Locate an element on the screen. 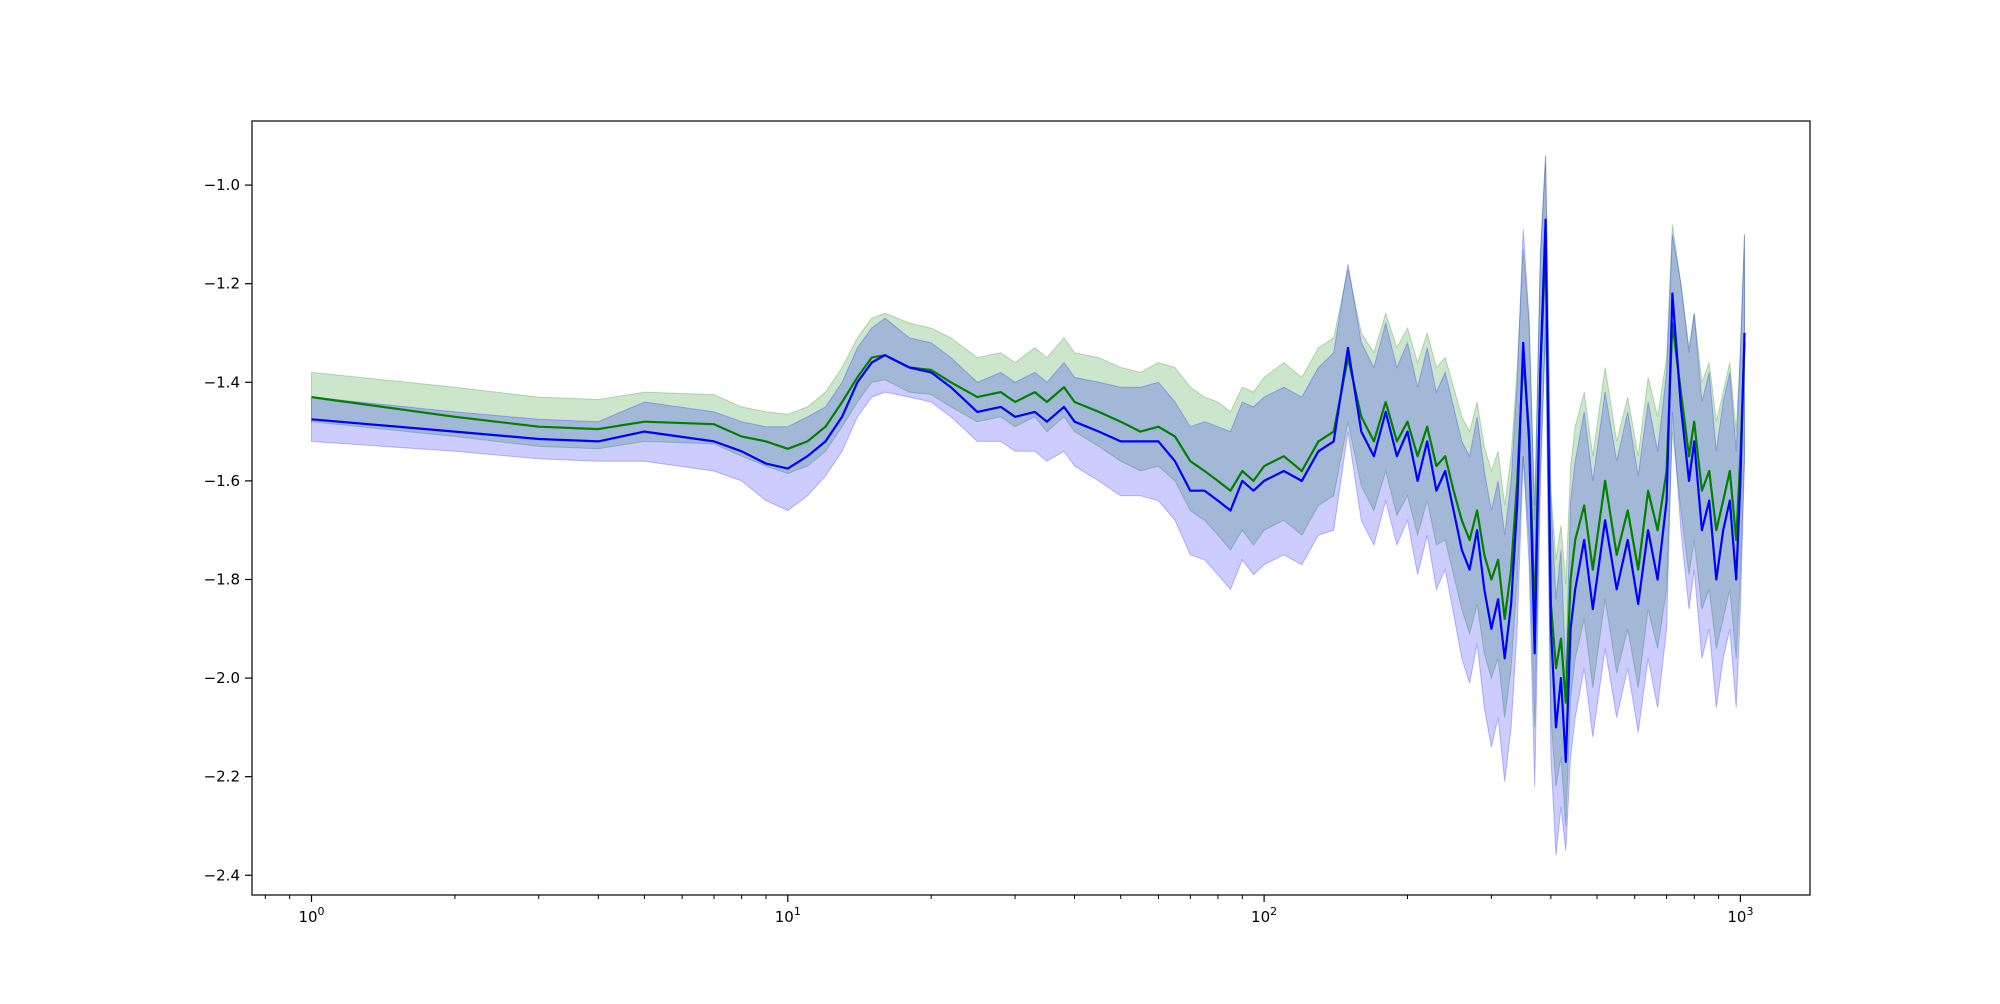  x-tick-label: 10¹ is located at coordinates (788, 915).